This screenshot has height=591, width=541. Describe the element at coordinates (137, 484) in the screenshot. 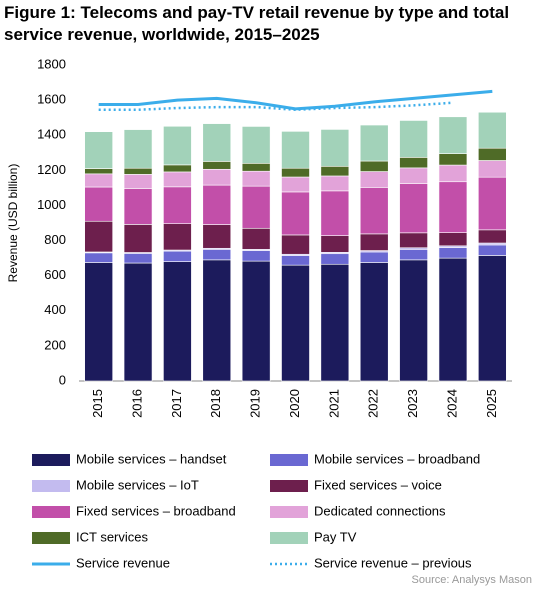

I see `legend-label: Mobile services – IoT` at that location.